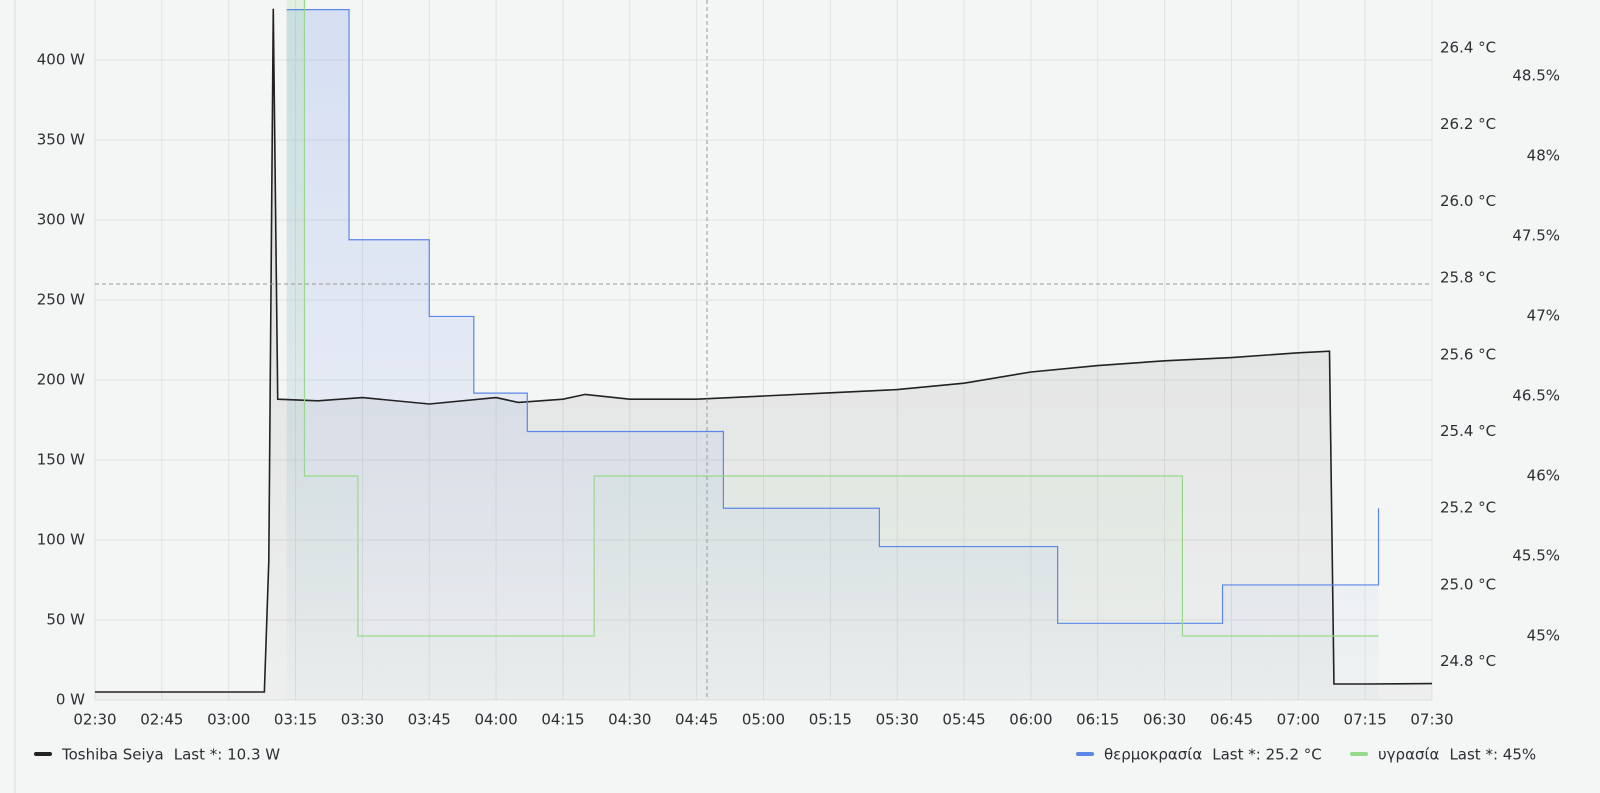 This screenshot has height=793, width=1600. What do you see at coordinates (1468, 354) in the screenshot?
I see `y2-tick-label: 25.6 °C` at bounding box center [1468, 354].